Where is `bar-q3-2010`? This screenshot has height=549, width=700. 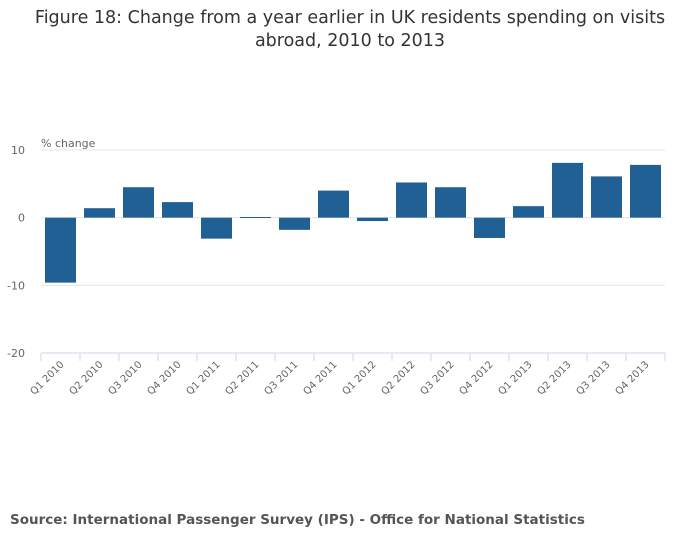 bar-q3-2010 is located at coordinates (138, 202).